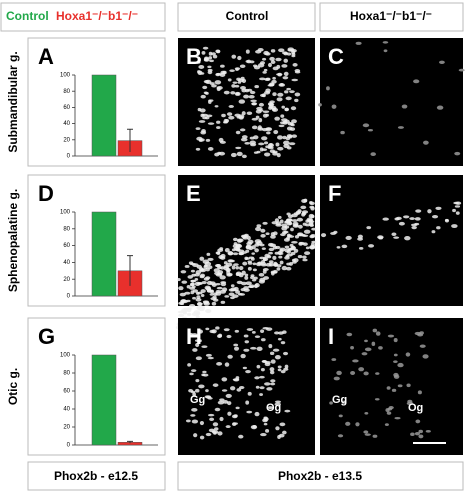 This screenshot has height=493, width=470. What do you see at coordinates (104, 115) in the screenshot?
I see `bar` at bounding box center [104, 115].